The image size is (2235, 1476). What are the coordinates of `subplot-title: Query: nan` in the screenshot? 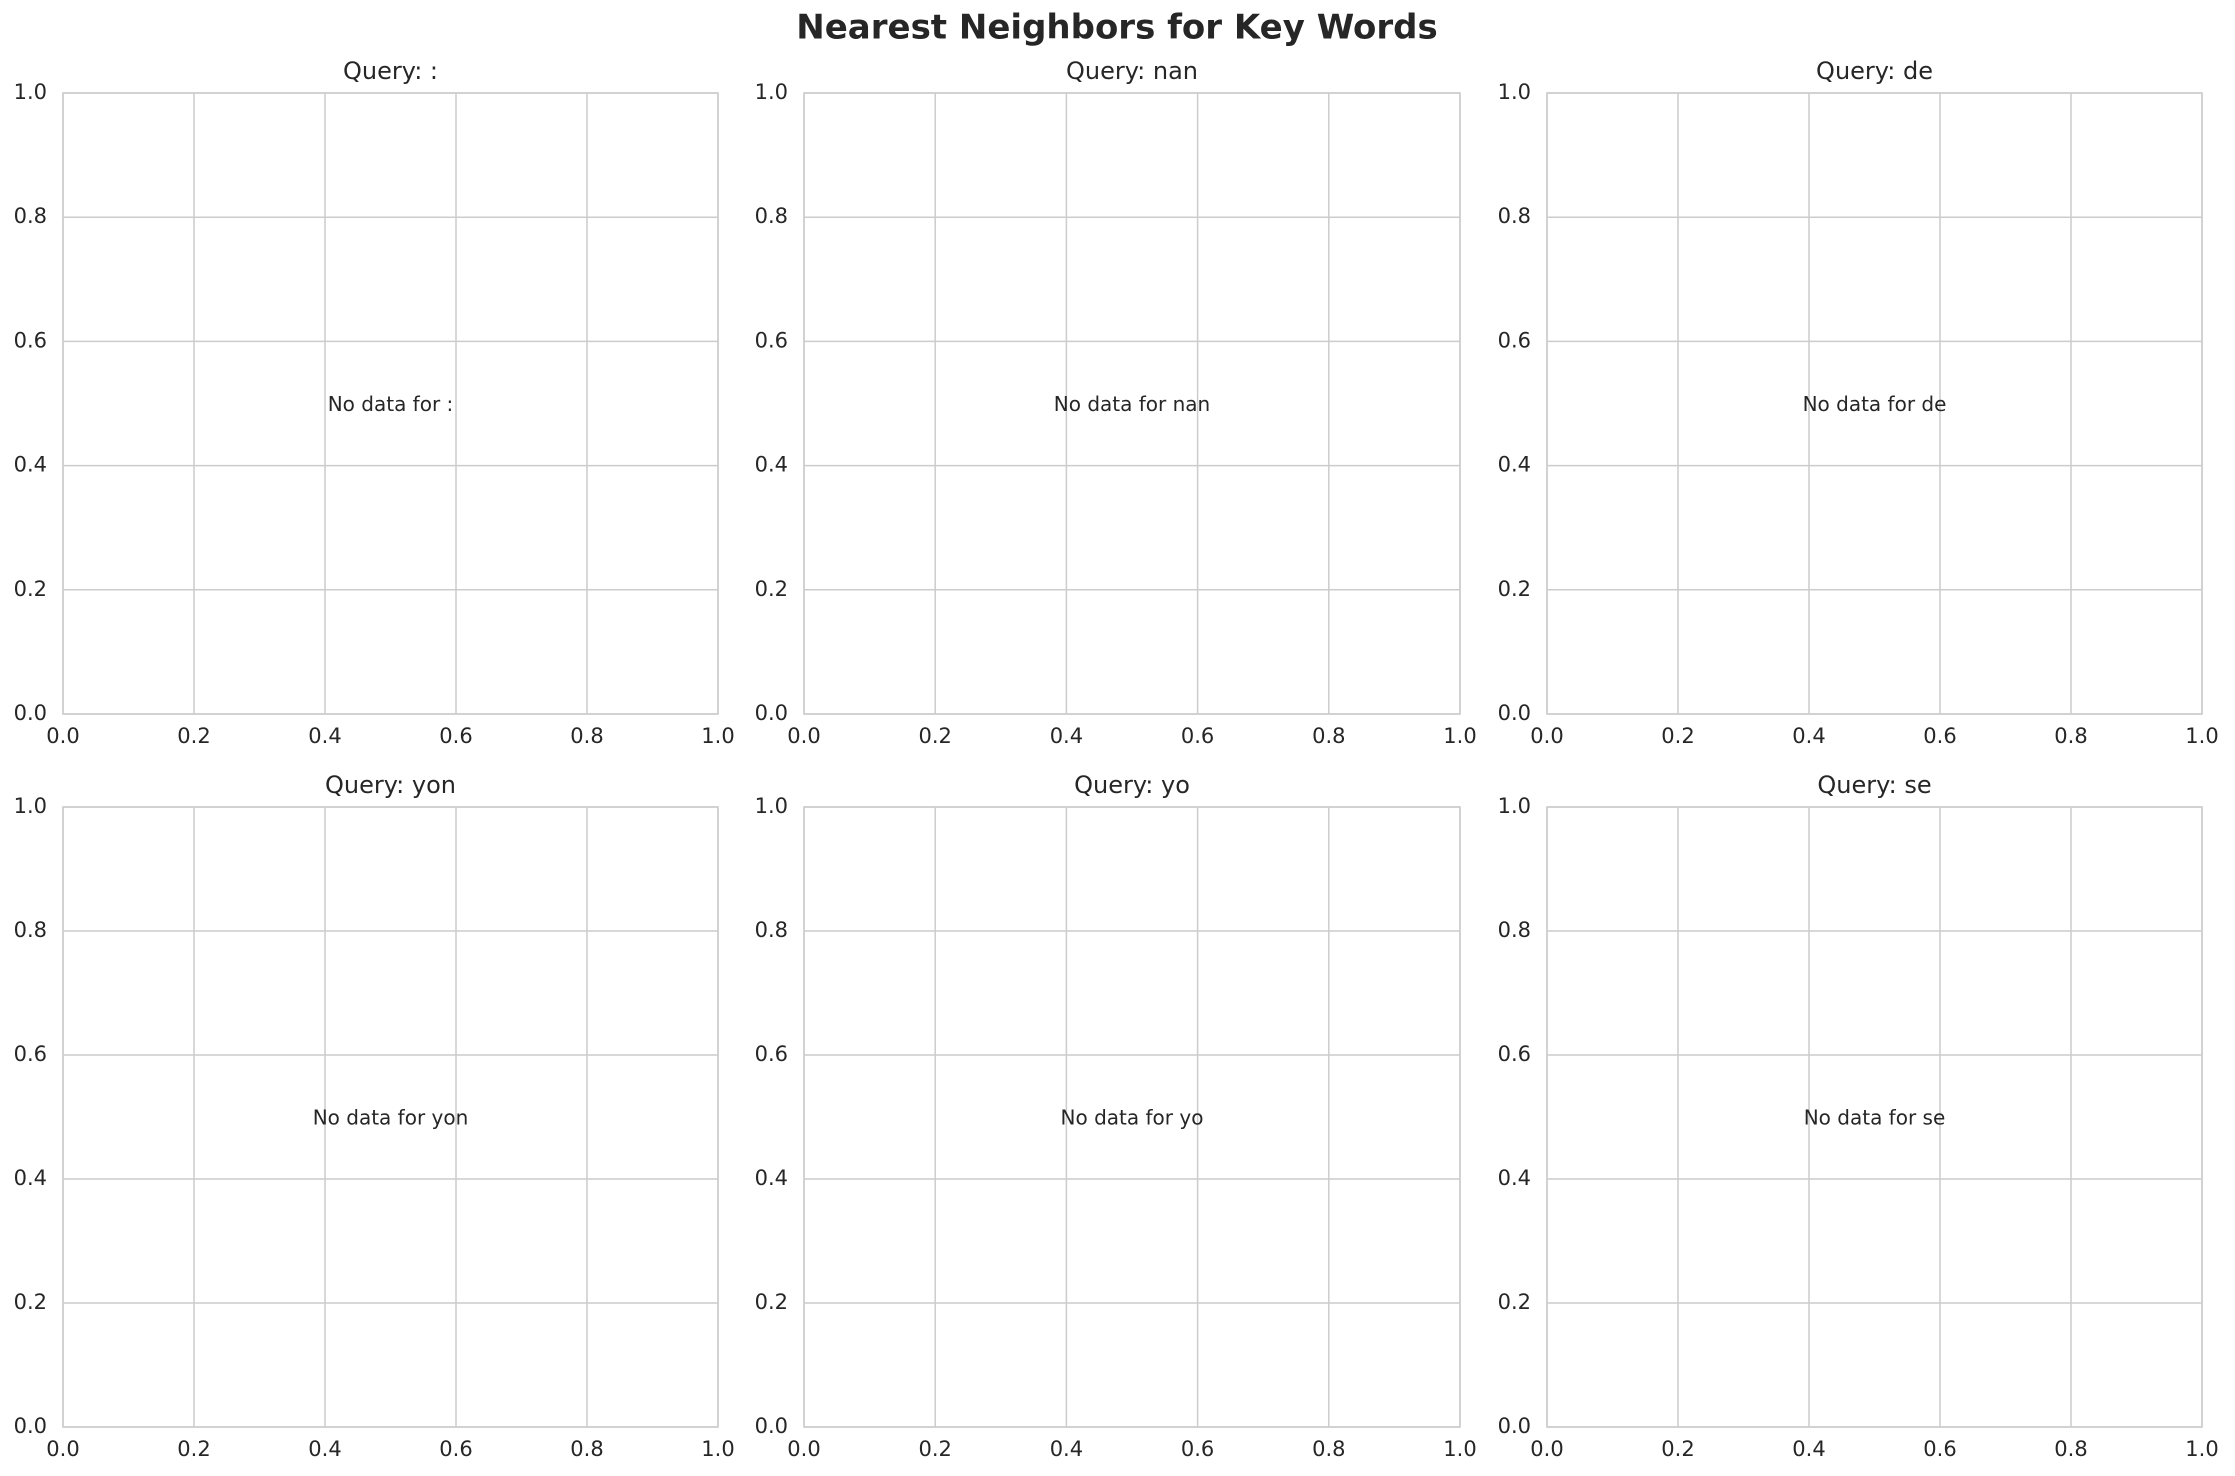 It's located at (1132, 71).